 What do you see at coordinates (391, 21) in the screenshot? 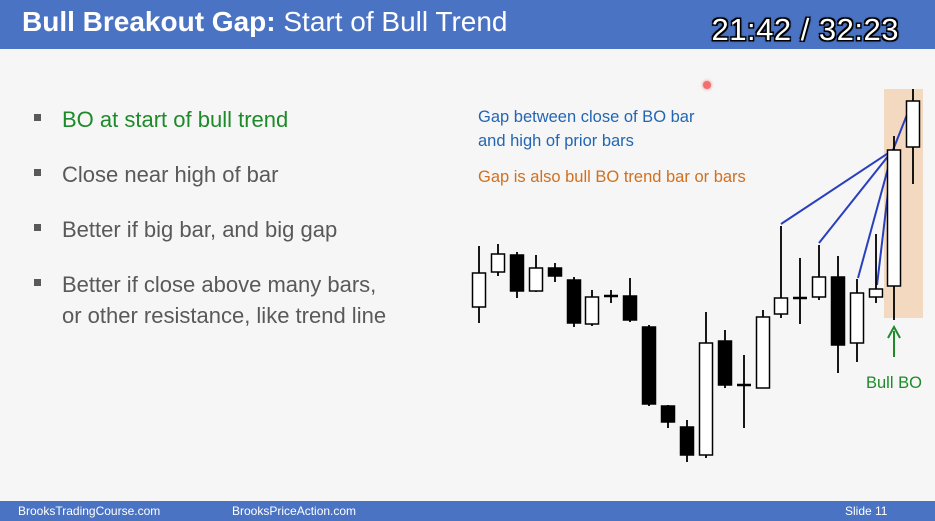
I see `slide-title-rest: Start of Bull Trend` at bounding box center [391, 21].